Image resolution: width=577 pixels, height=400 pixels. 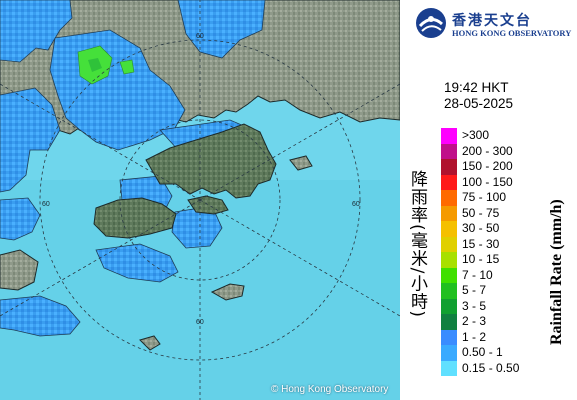 What do you see at coordinates (211, 161) in the screenshot?
I see `new-territories` at bounding box center [211, 161].